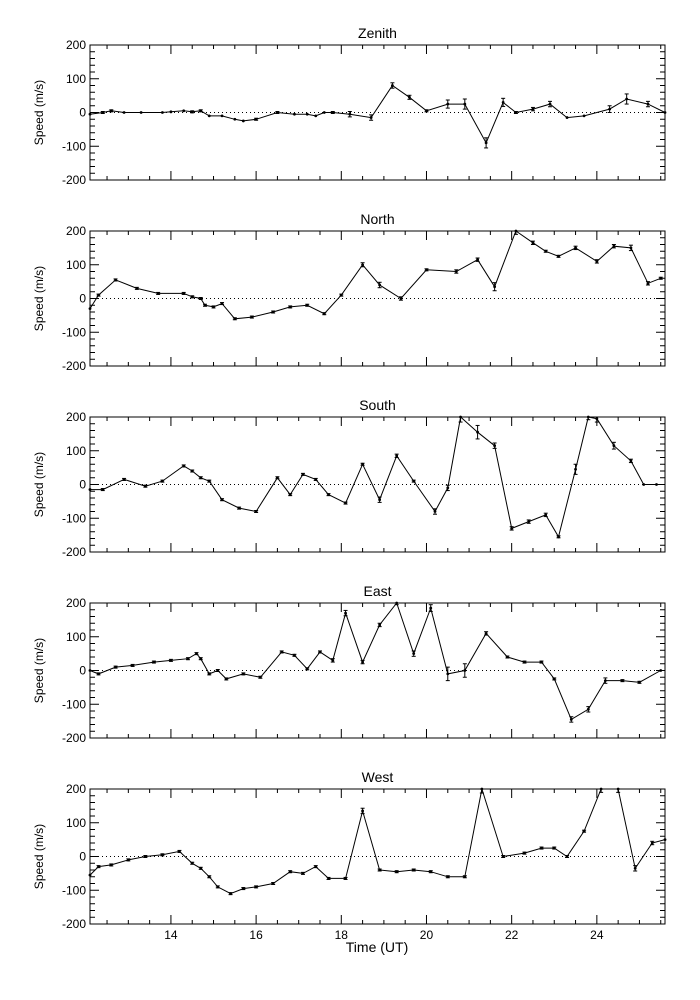 The height and width of the screenshot is (1000, 700). I want to click on series-line, so click(375, 661).